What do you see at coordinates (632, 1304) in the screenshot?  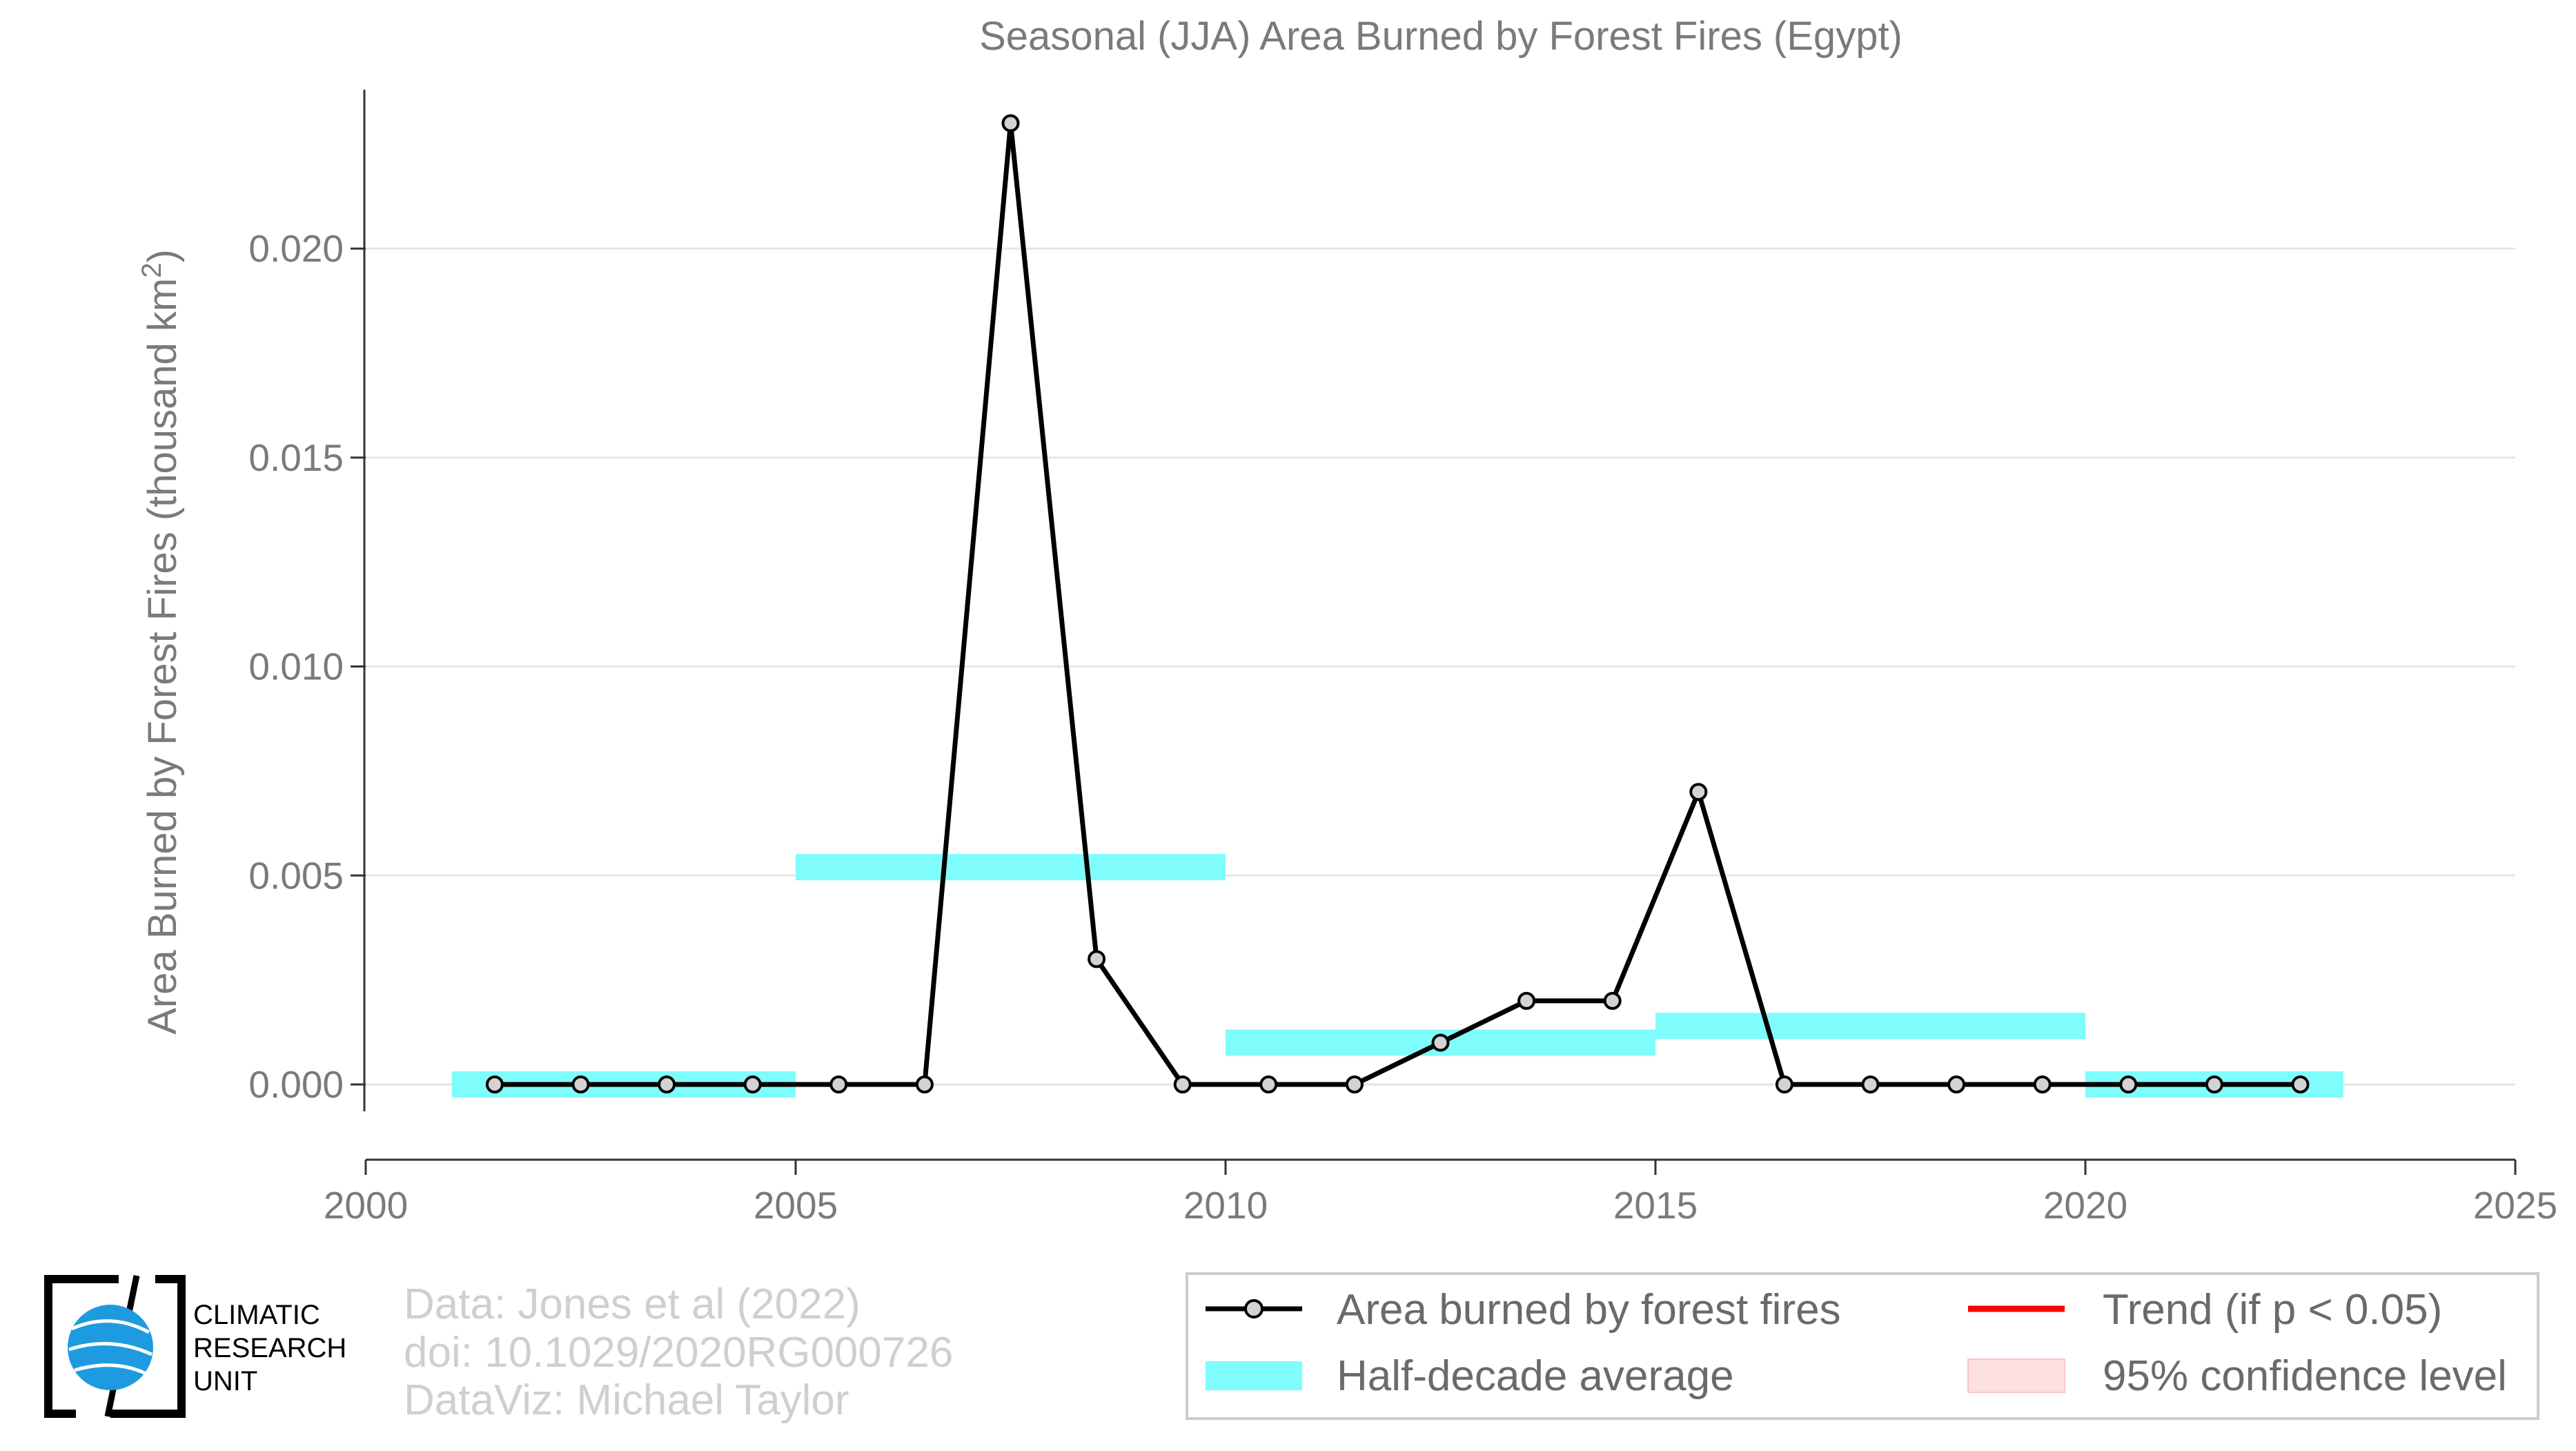 I see `credit-data-source: Data: Jones et al (2022)` at bounding box center [632, 1304].